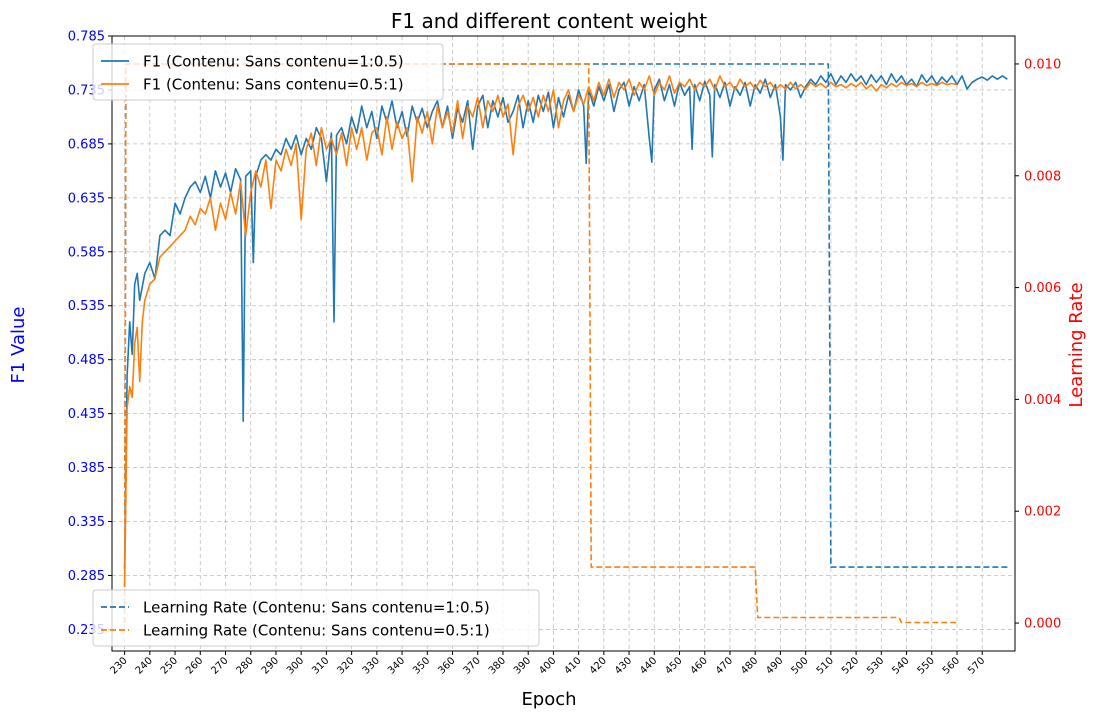  I want to click on x-tick-label: 530, so click(875, 665).